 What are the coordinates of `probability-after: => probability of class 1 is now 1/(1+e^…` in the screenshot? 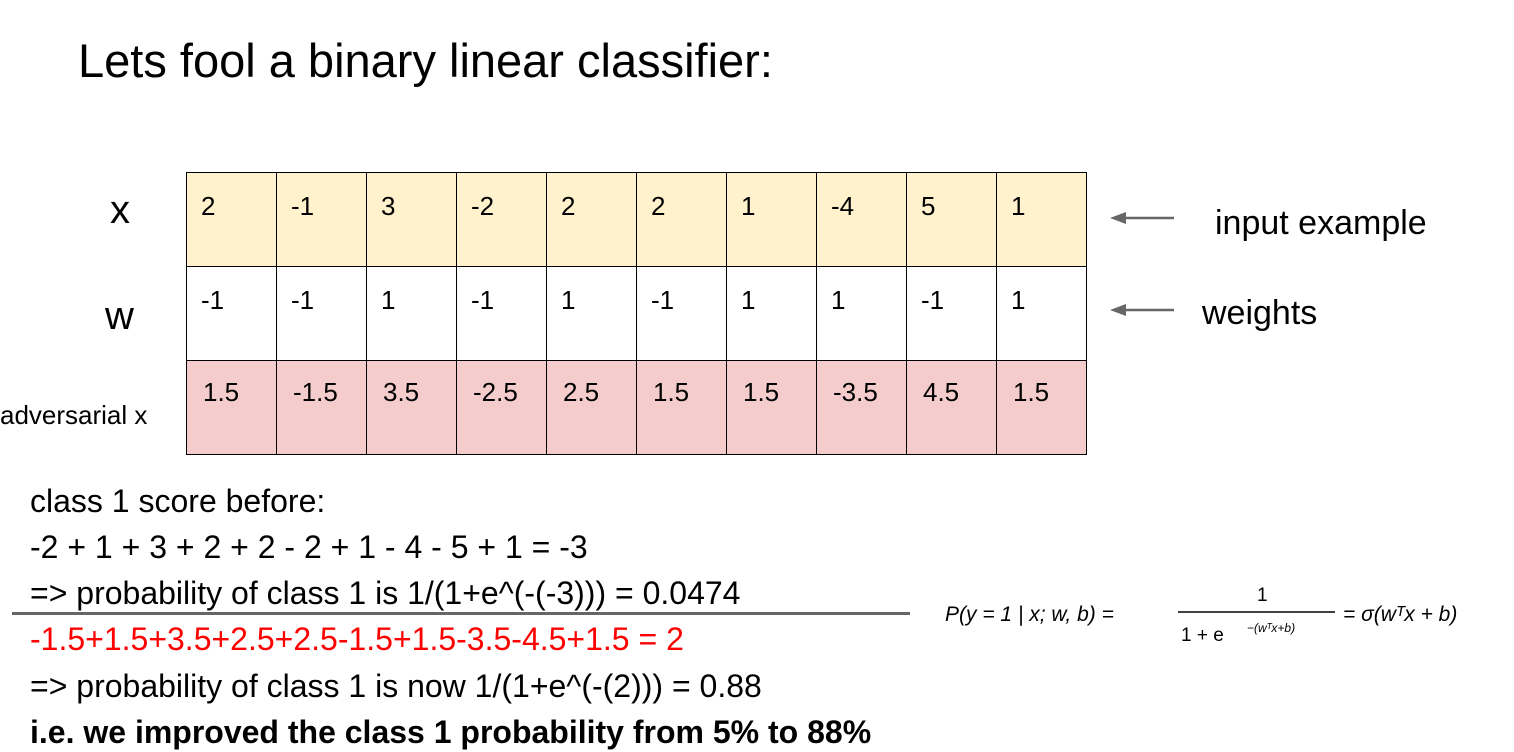 It's located at (396, 686).